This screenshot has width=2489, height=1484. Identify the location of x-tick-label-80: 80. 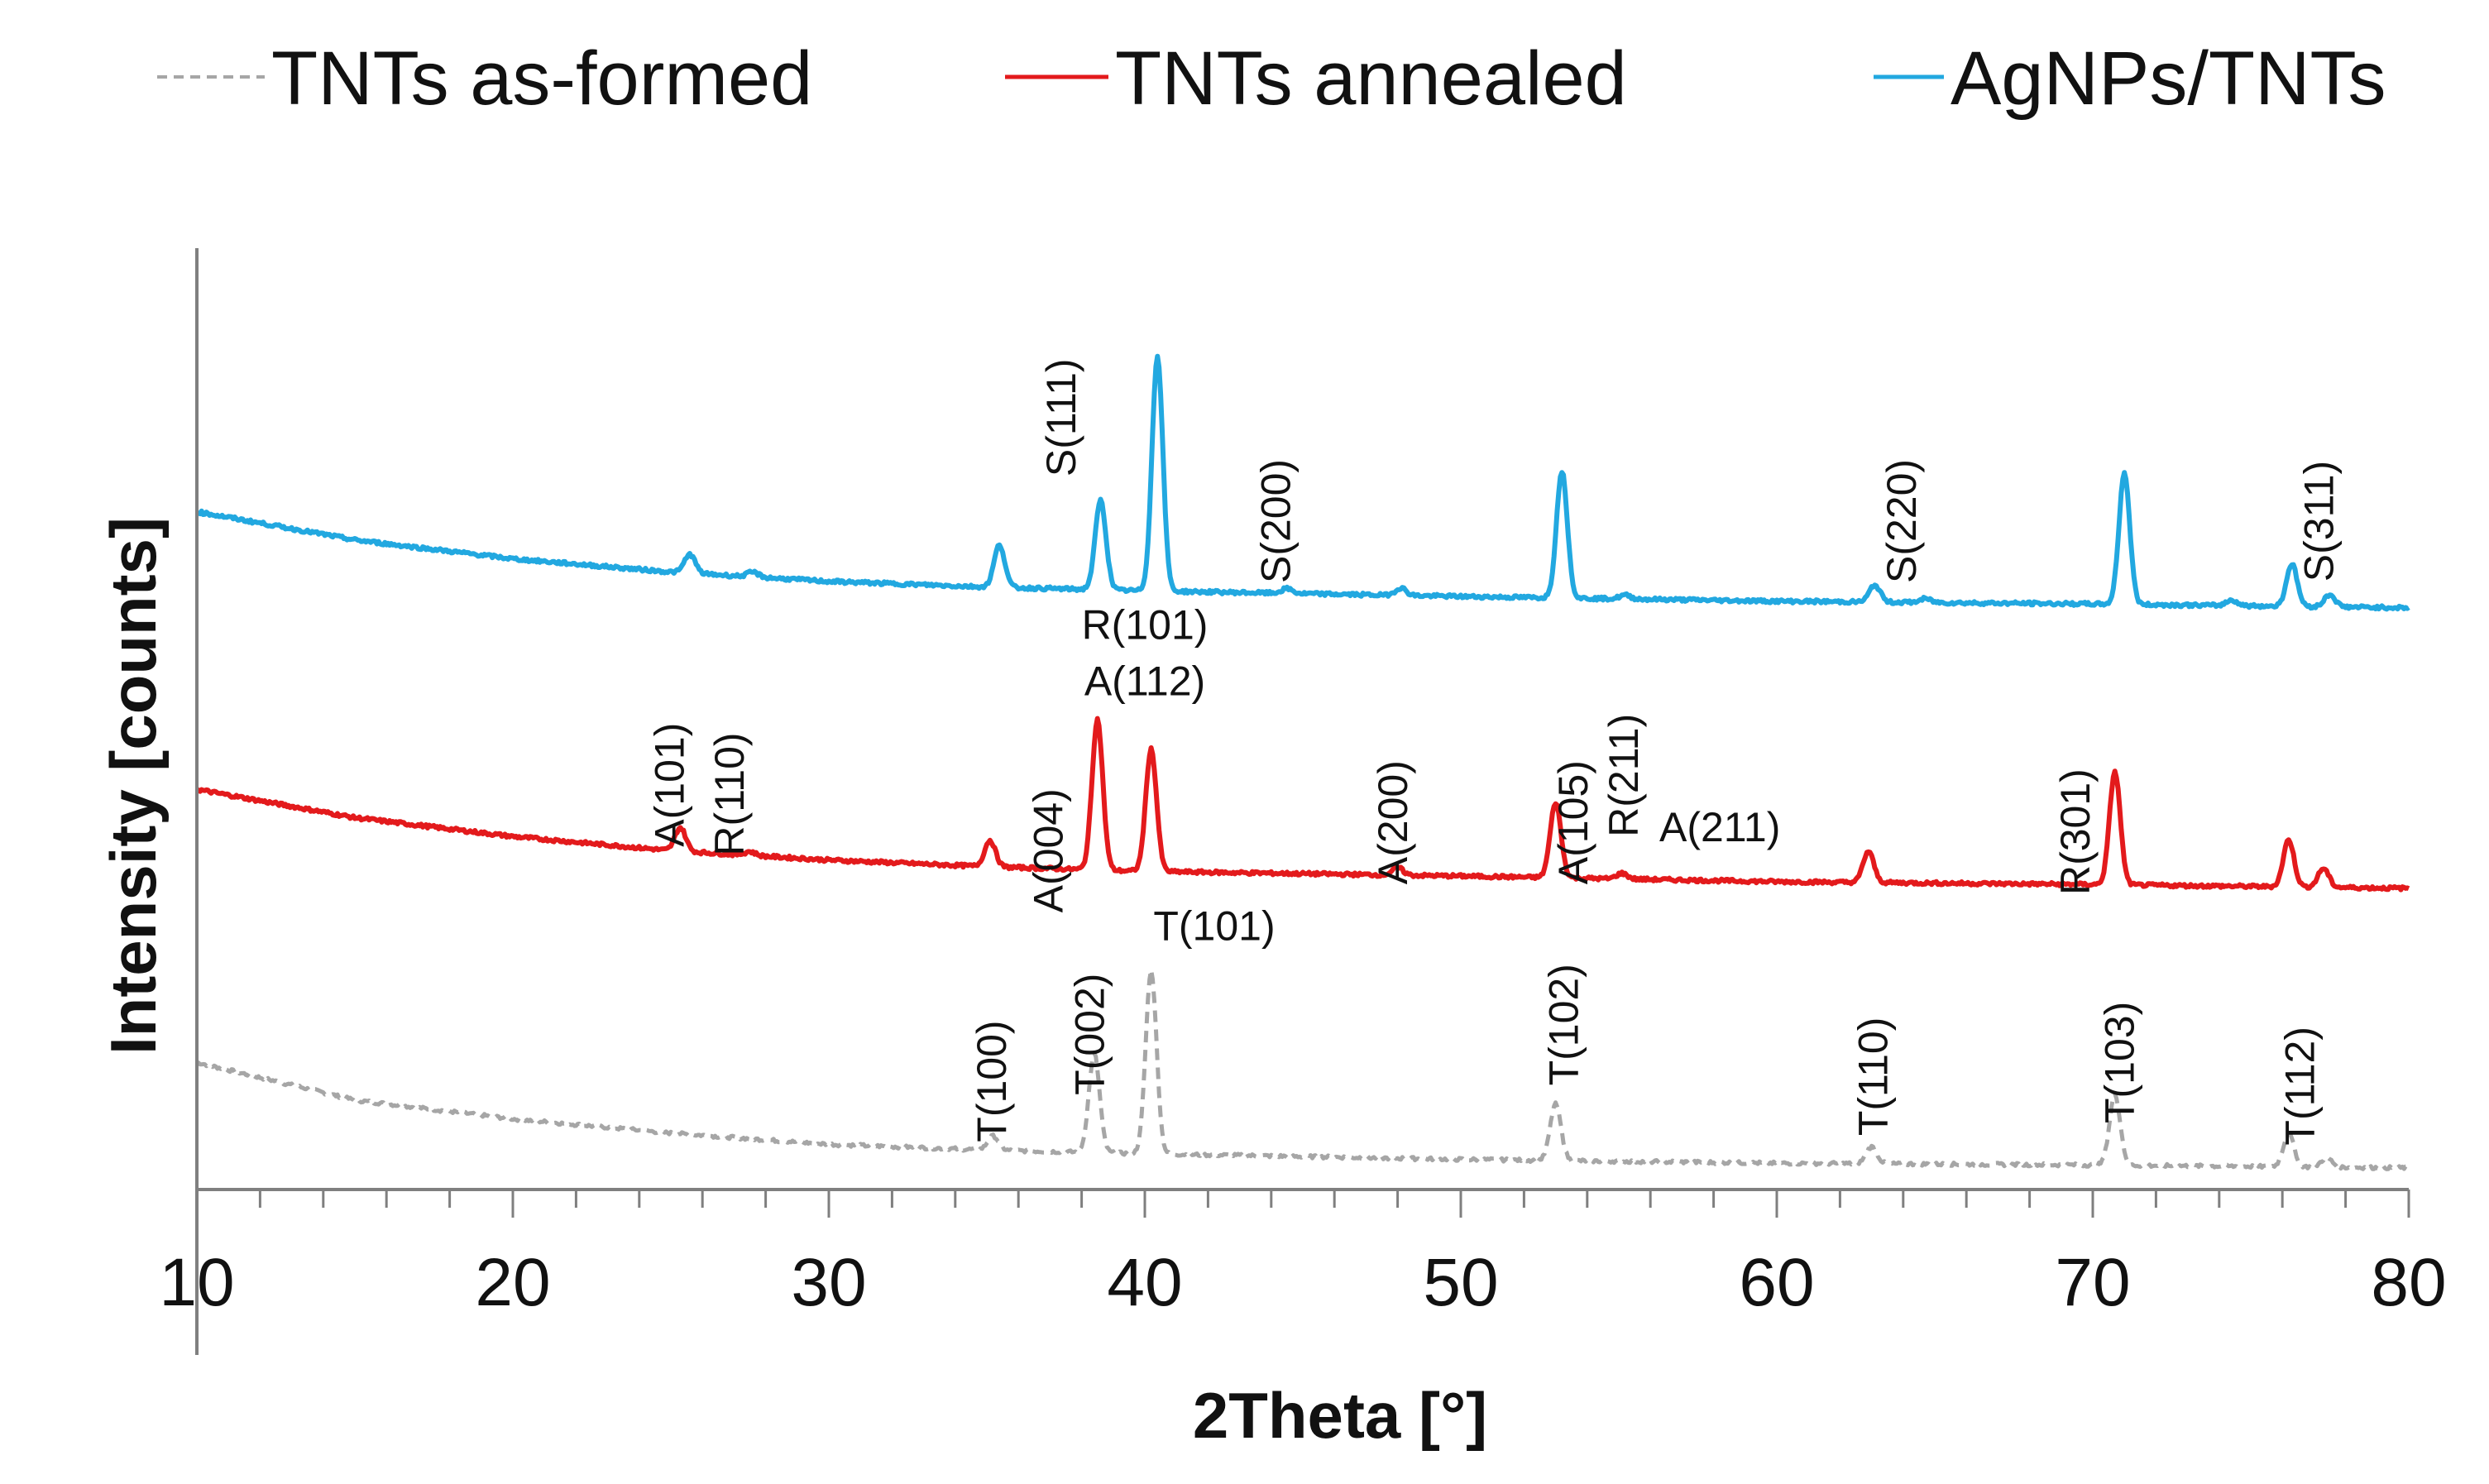
(2408, 1282).